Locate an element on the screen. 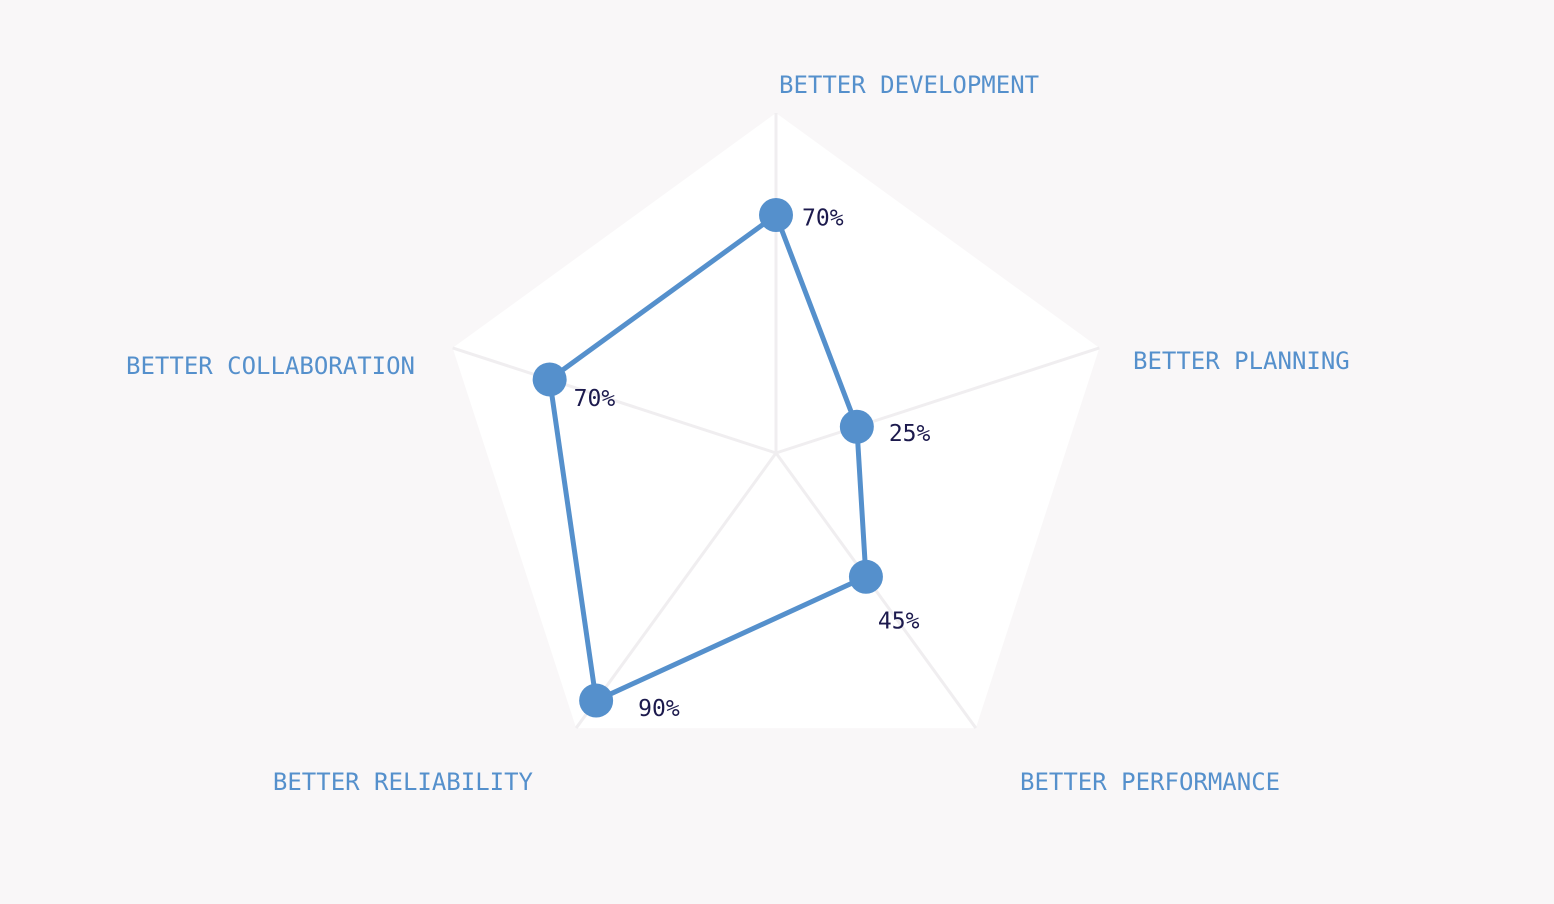  axis-label: BETTER RELIABILITY is located at coordinates (403, 782).